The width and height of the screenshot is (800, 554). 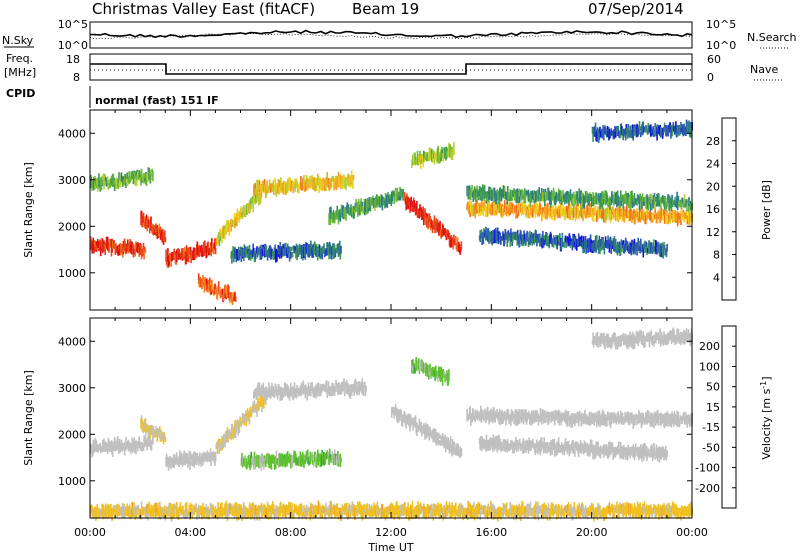 What do you see at coordinates (391, 67) in the screenshot?
I see `freq-frame` at bounding box center [391, 67].